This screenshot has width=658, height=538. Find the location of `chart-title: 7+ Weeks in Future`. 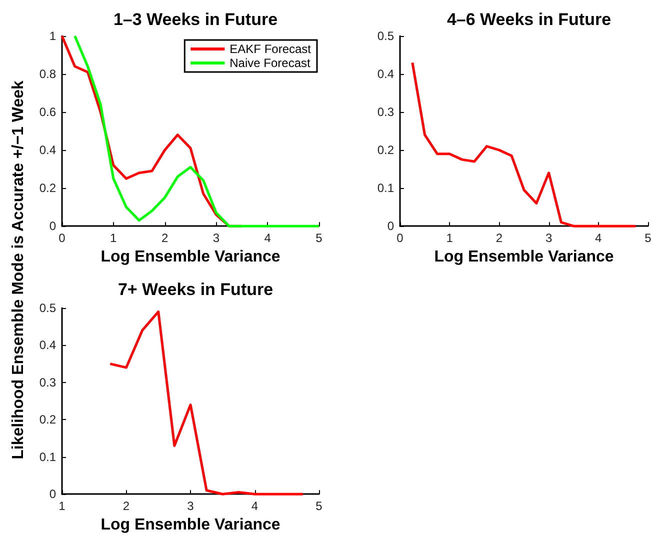

chart-title: 7+ Weeks in Future is located at coordinates (196, 289).